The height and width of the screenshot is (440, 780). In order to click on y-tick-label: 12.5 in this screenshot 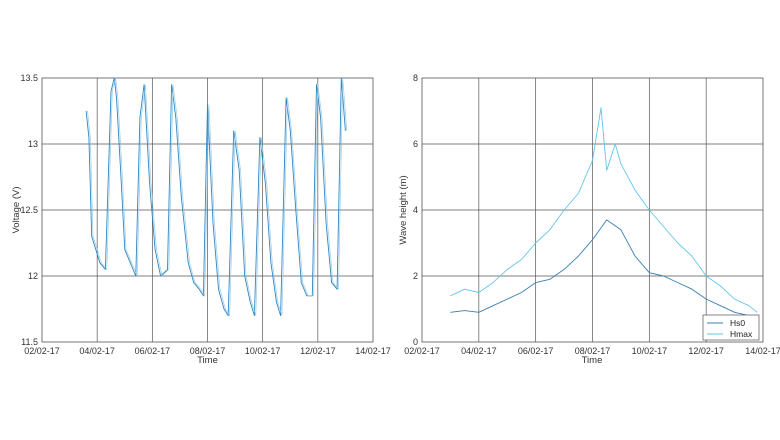, I will do `click(29, 210)`.